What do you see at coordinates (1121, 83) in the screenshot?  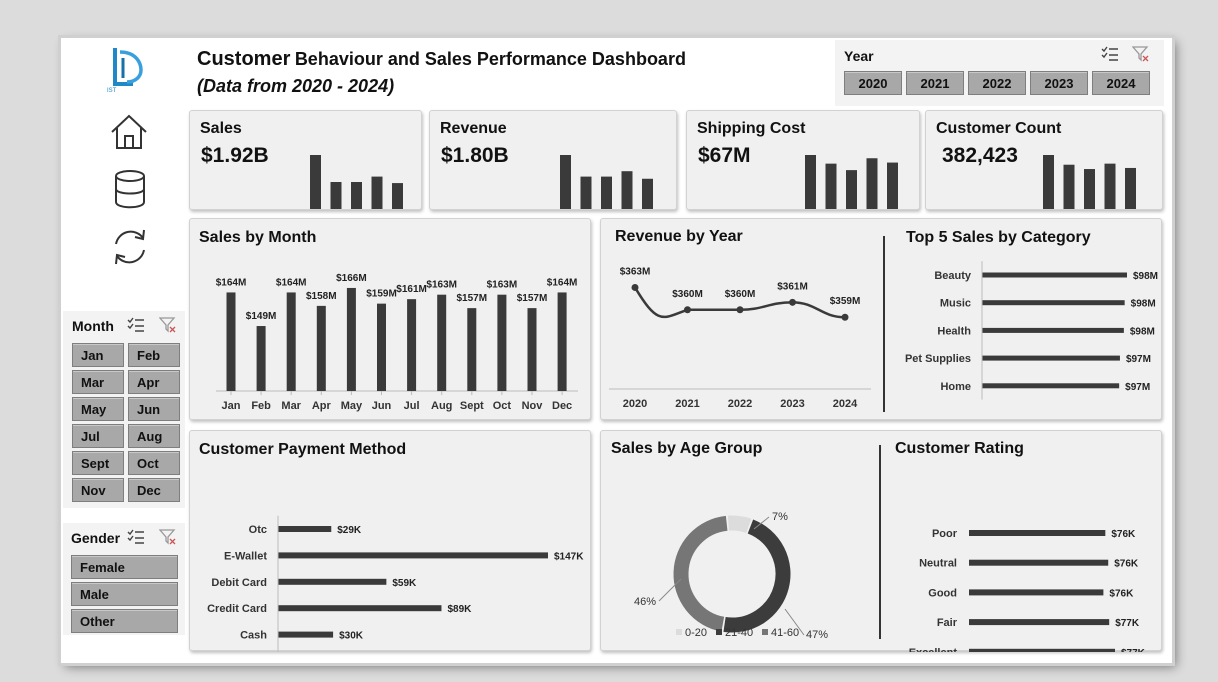 I see `year-button-2024: 2024` at bounding box center [1121, 83].